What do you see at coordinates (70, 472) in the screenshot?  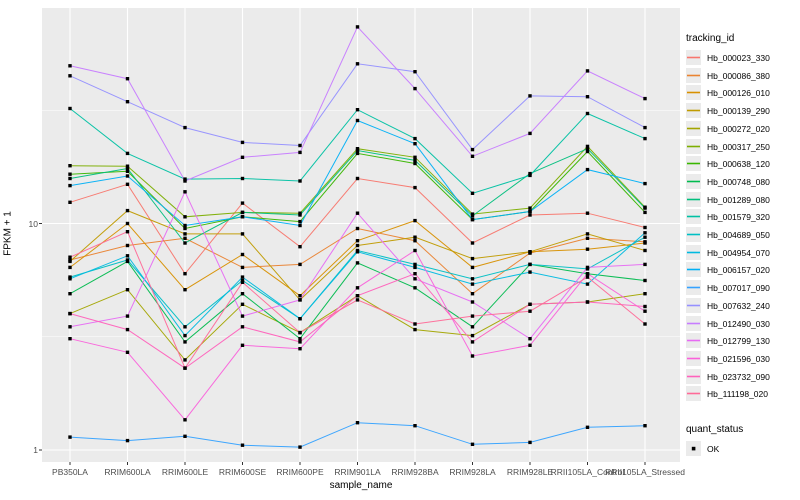 I see `x-tick-label-PB350LA: PB350LA` at bounding box center [70, 472].